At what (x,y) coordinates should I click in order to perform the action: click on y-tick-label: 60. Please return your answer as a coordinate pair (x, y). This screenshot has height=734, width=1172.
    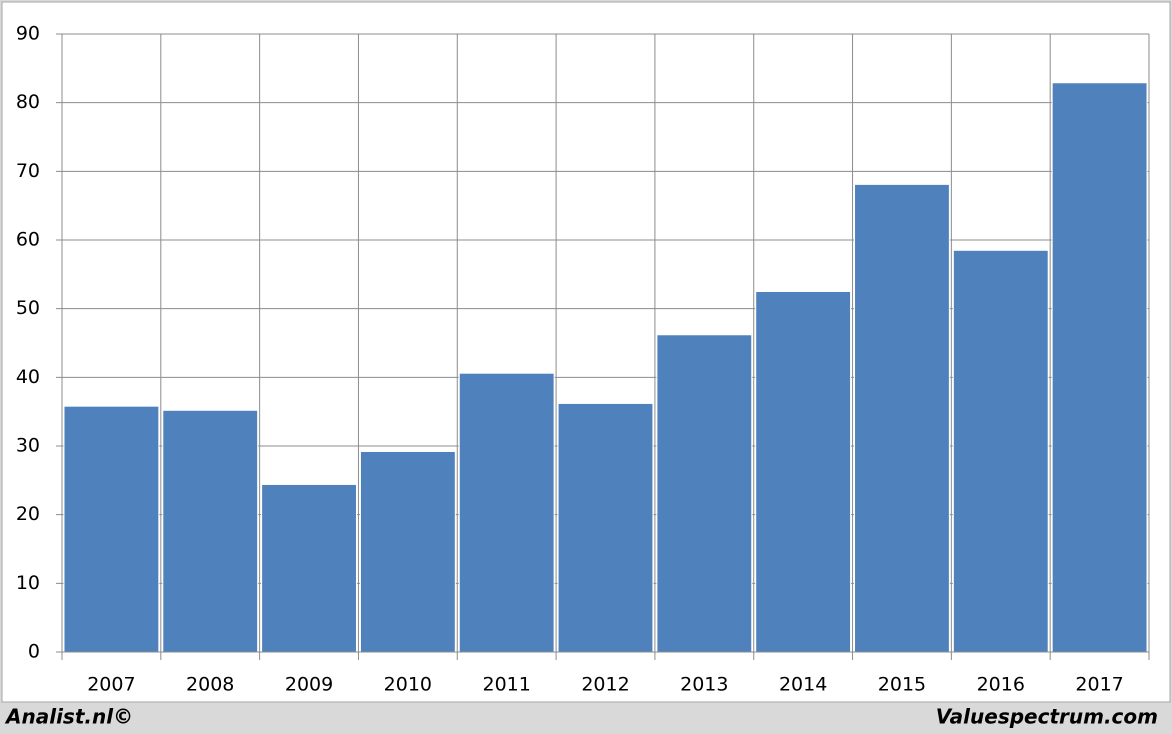
    Looking at the image, I should click on (28, 240).